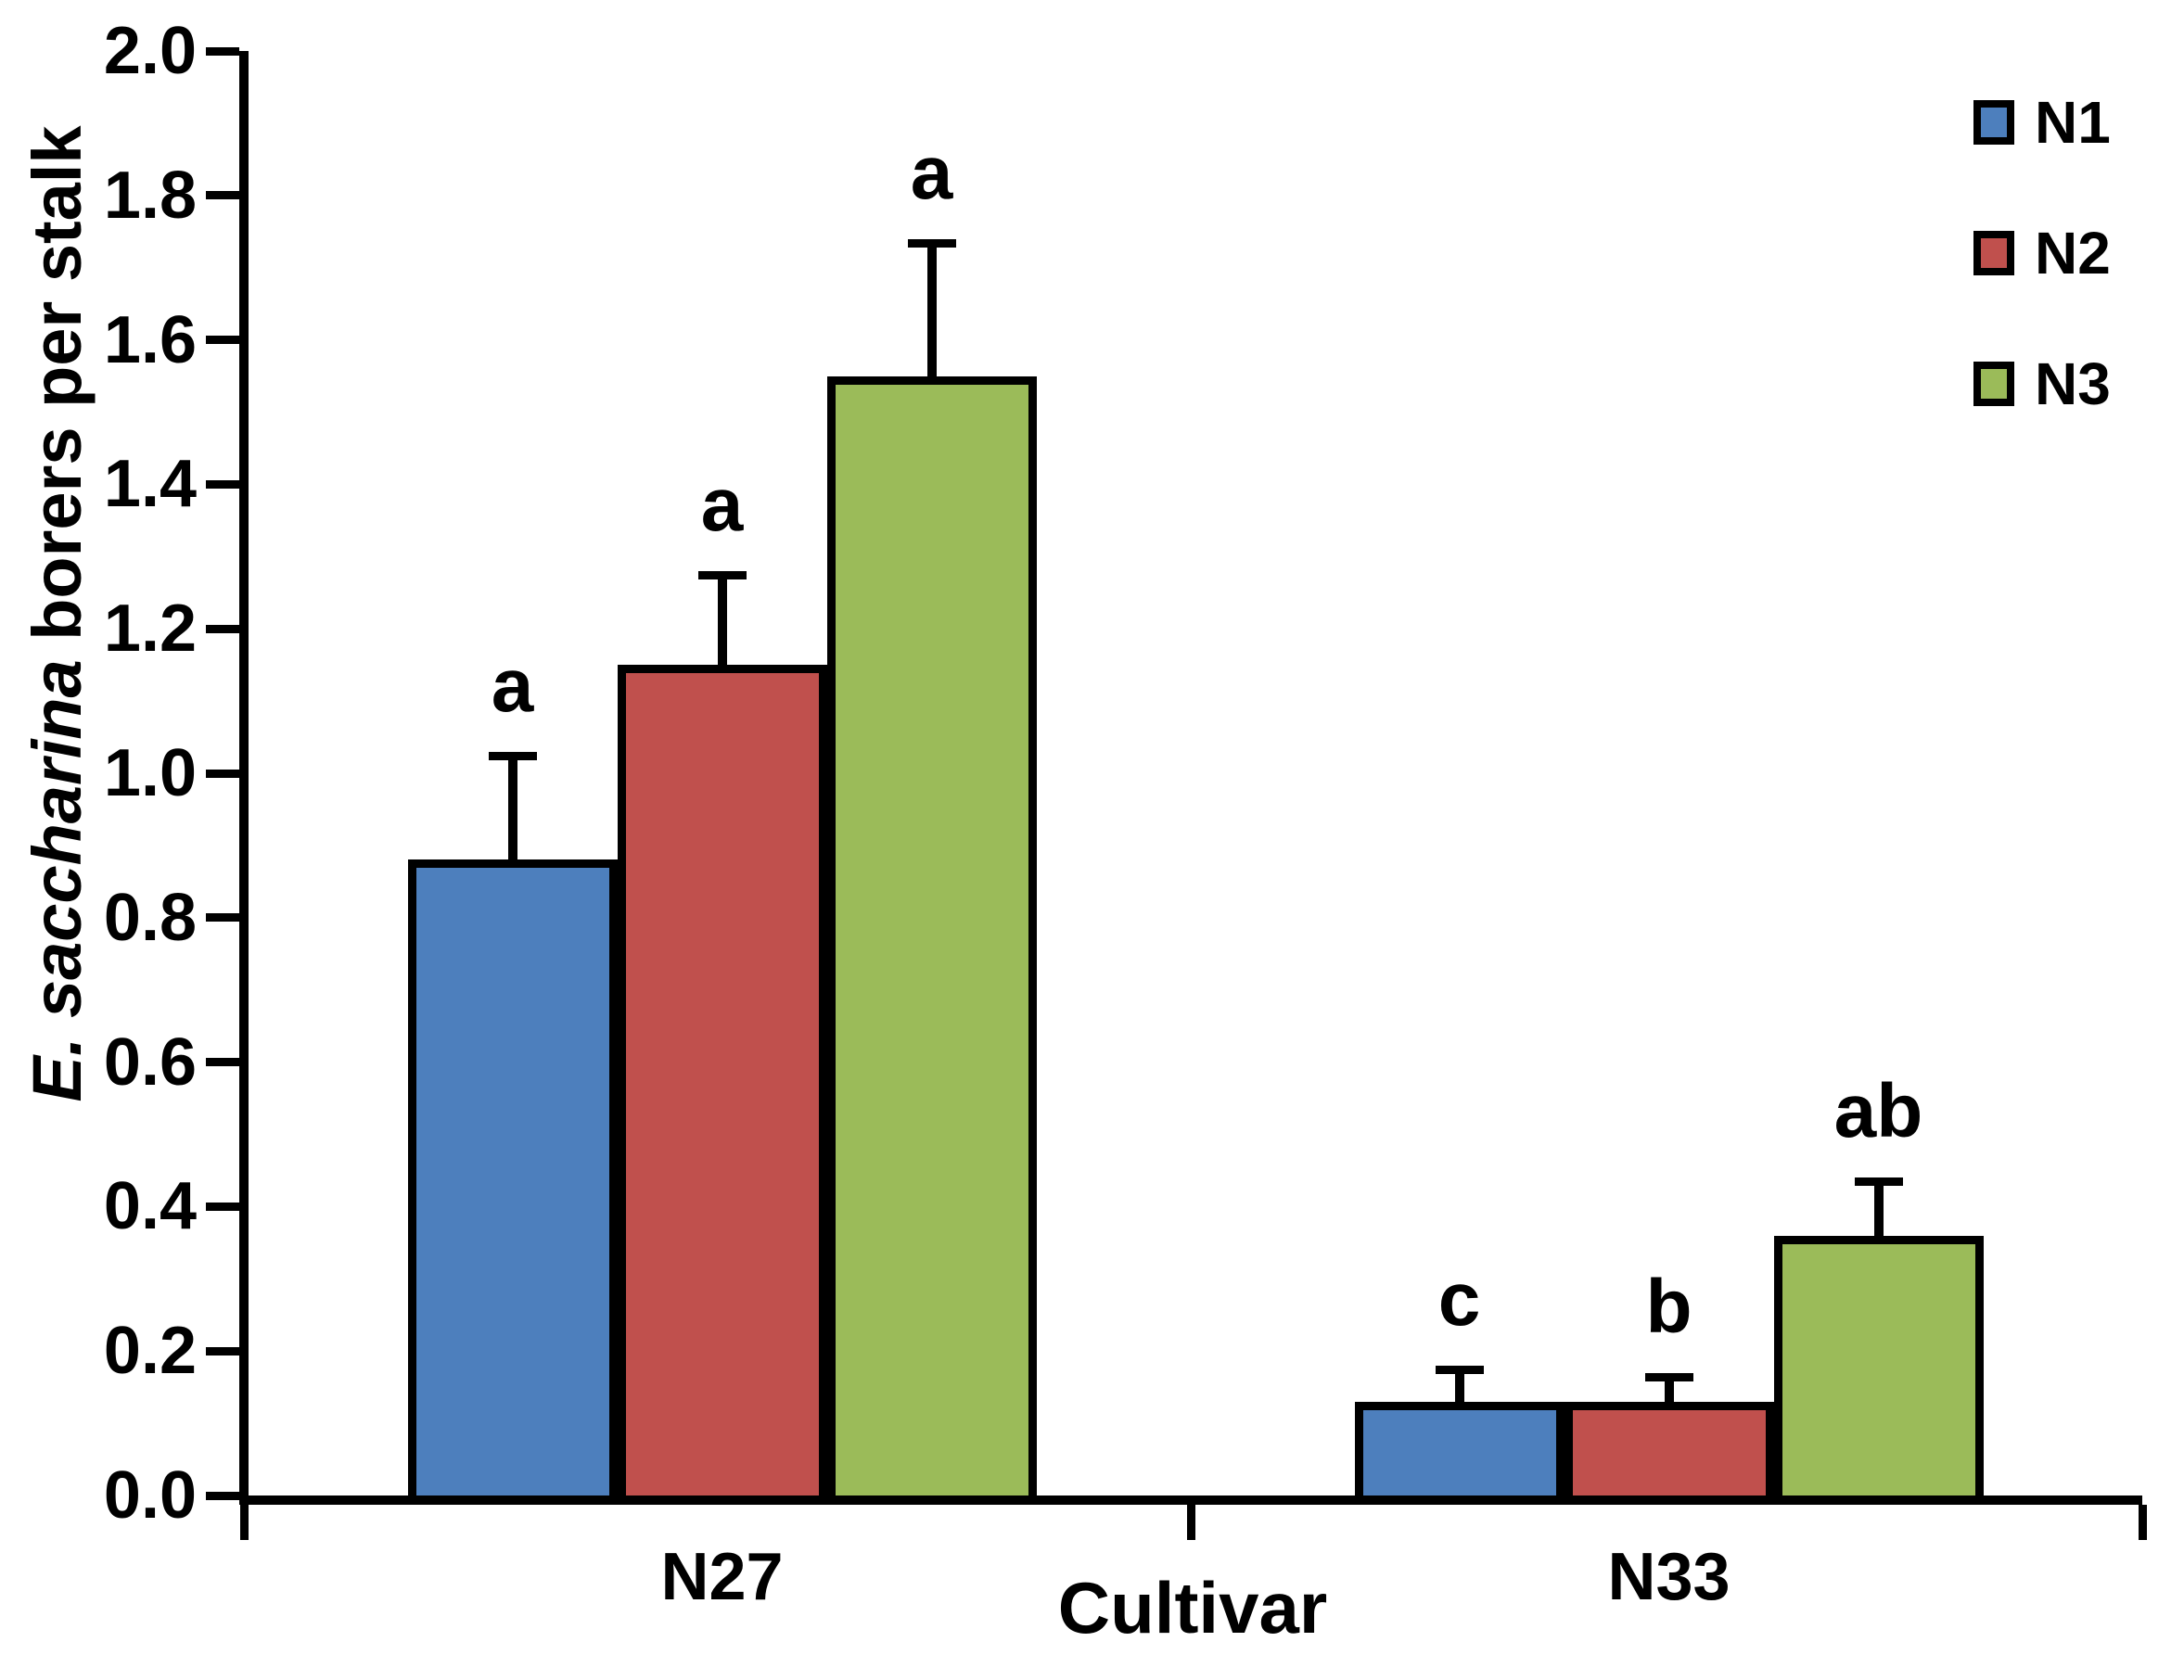 This screenshot has height=1680, width=2184. What do you see at coordinates (512, 806) in the screenshot?
I see `error-bar-N27-N1` at bounding box center [512, 806].